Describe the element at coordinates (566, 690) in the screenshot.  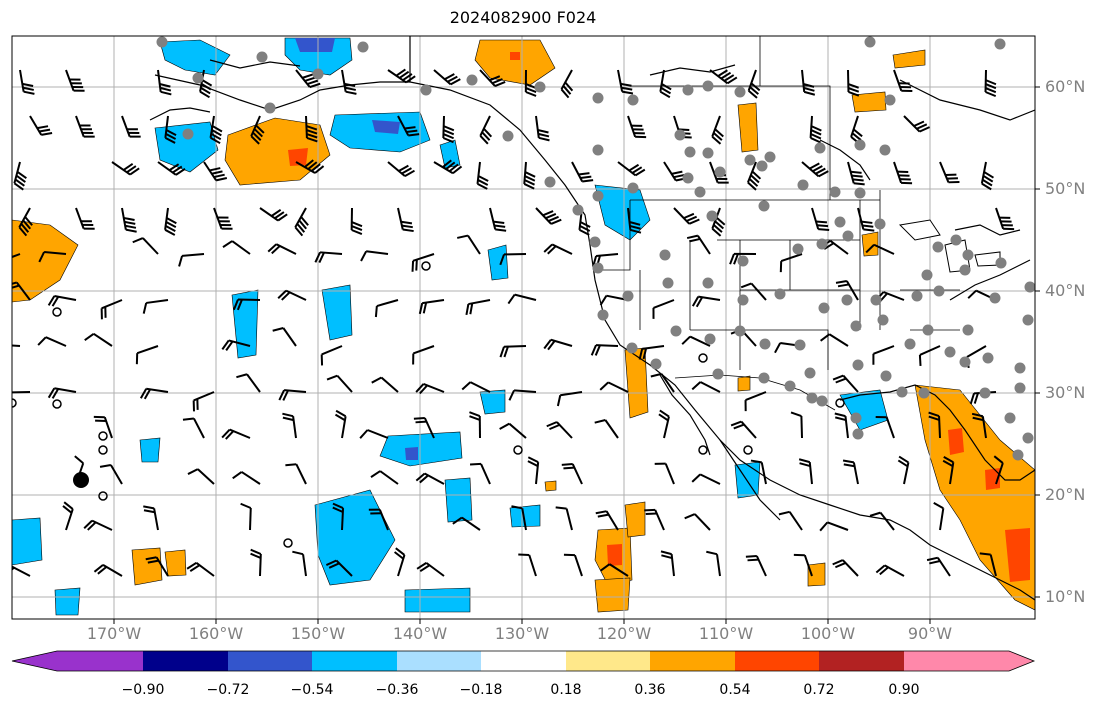
I see `colorbar-tick-label: 0.18` at that location.